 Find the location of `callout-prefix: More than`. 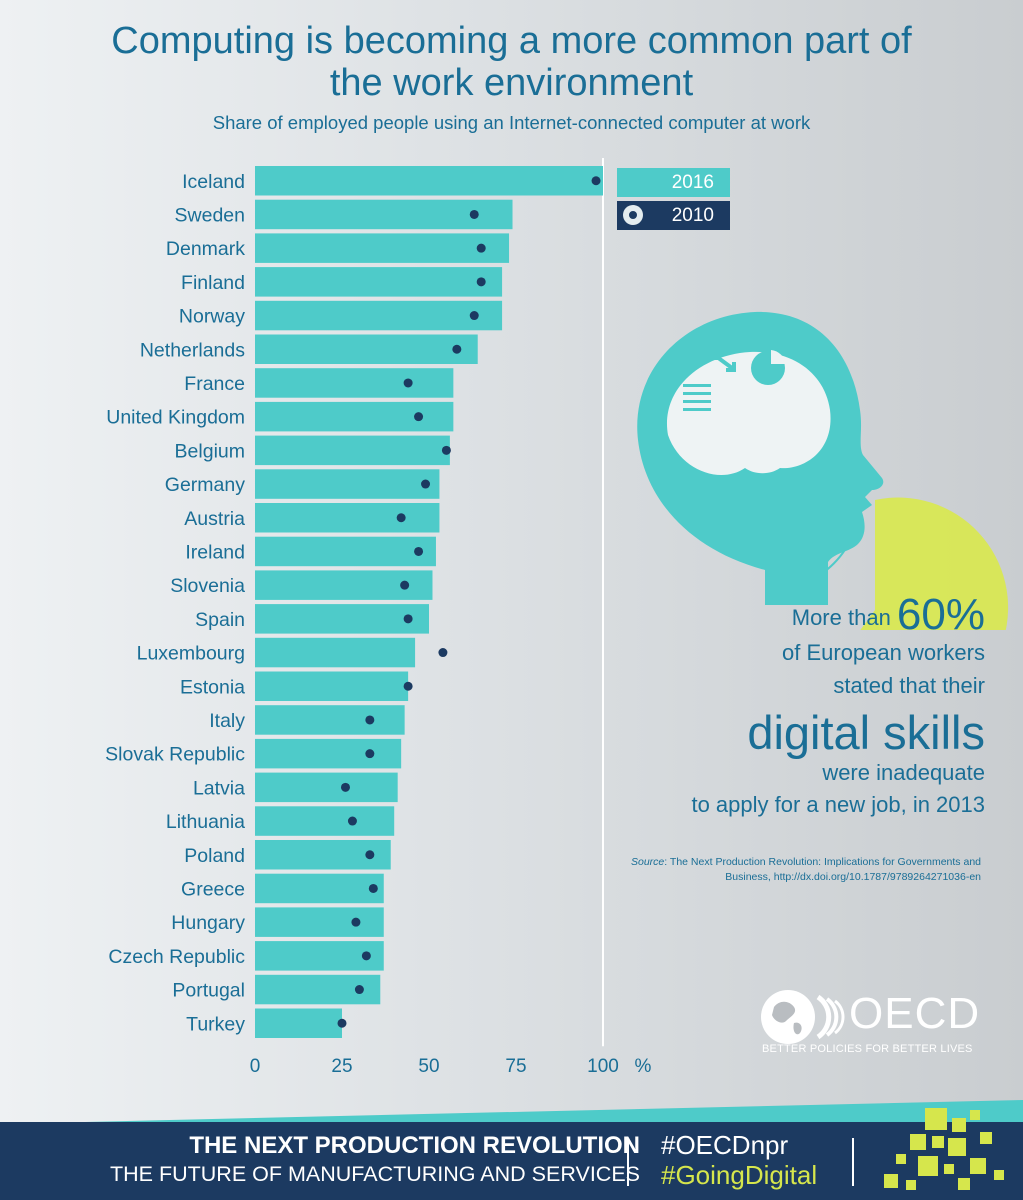

callout-prefix: More than is located at coordinates (844, 617).